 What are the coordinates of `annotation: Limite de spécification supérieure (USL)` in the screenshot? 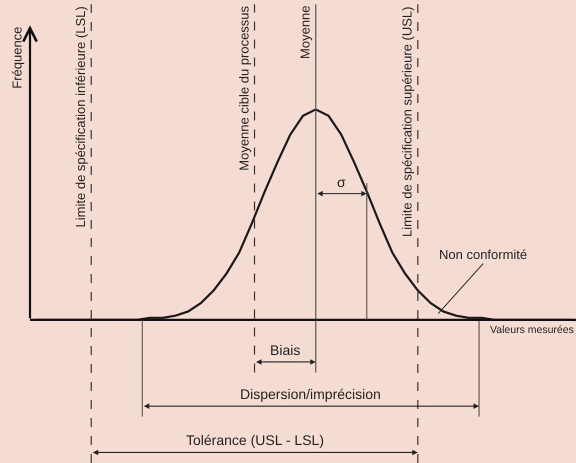 It's located at (407, 122).